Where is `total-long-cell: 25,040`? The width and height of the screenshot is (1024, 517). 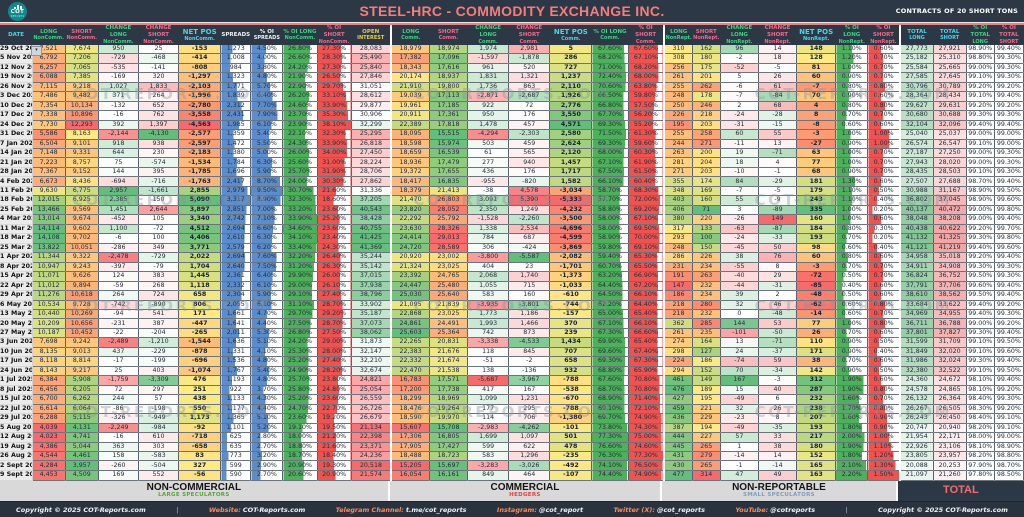
total-long-cell: 25,040 is located at coordinates (916, 134).